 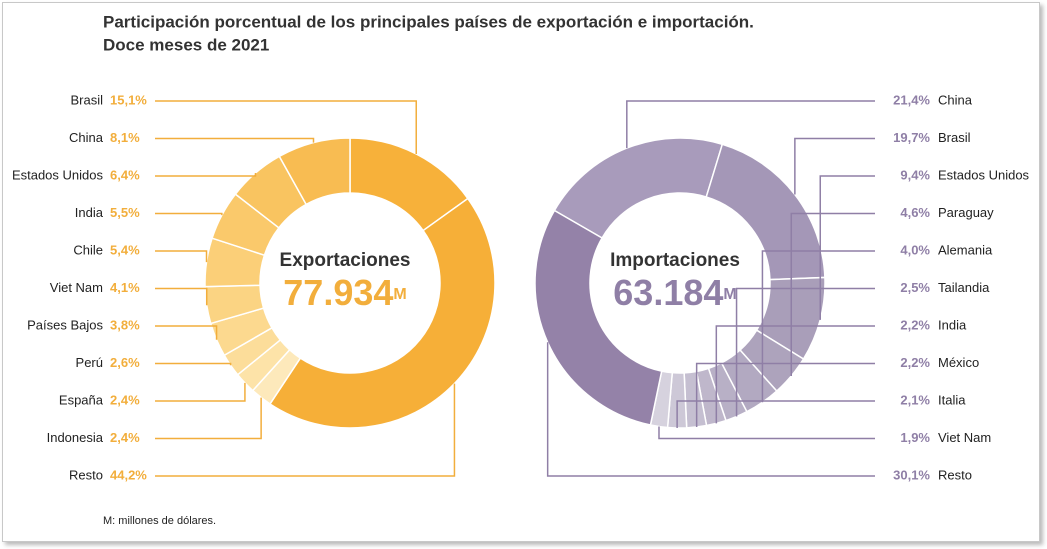 What do you see at coordinates (125, 137) in the screenshot?
I see `value-label: 8,1%` at bounding box center [125, 137].